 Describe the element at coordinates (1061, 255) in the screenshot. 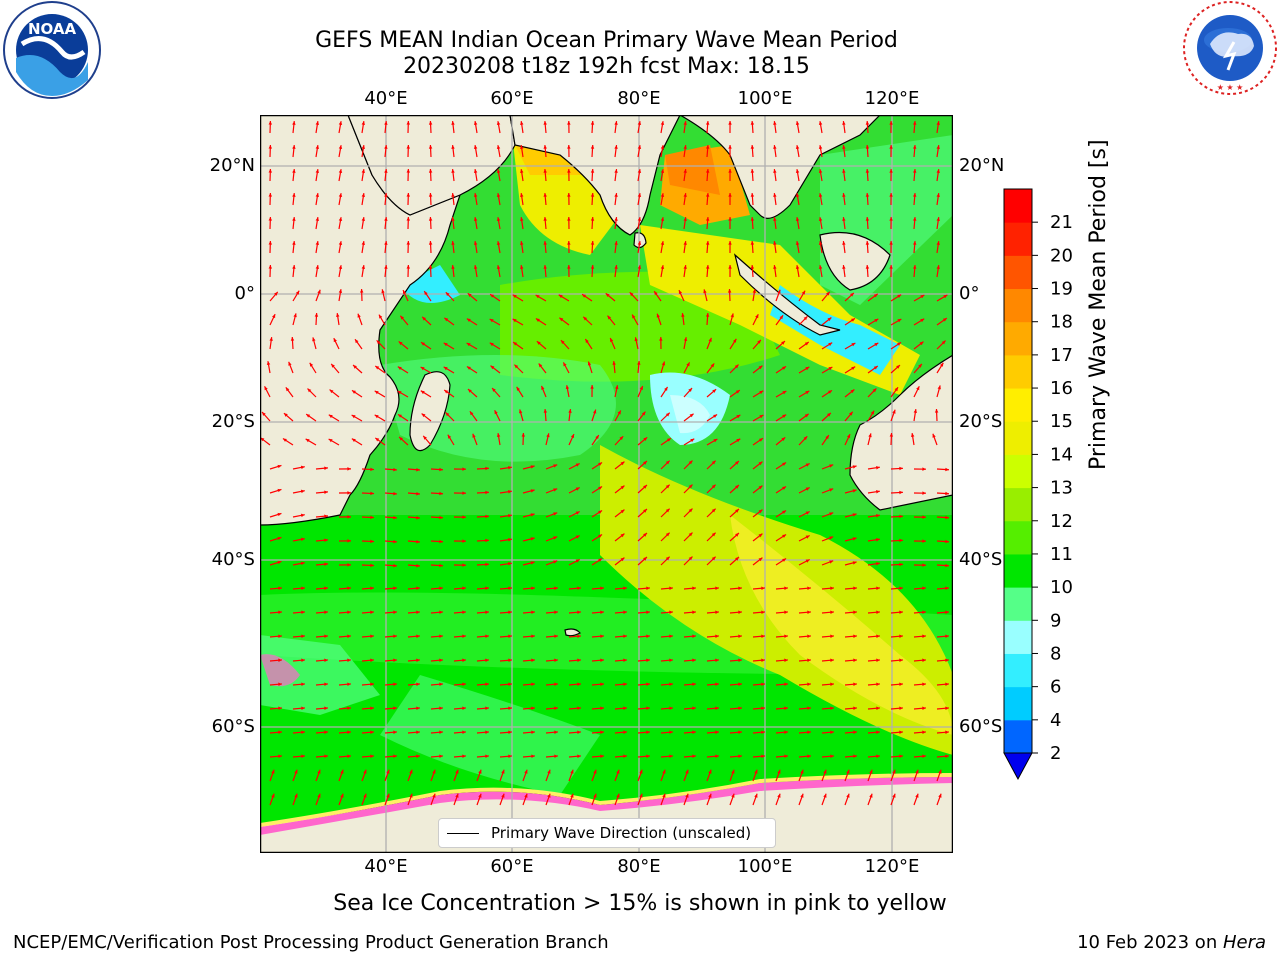

I see `colorbar-tick-label: 20` at that location.